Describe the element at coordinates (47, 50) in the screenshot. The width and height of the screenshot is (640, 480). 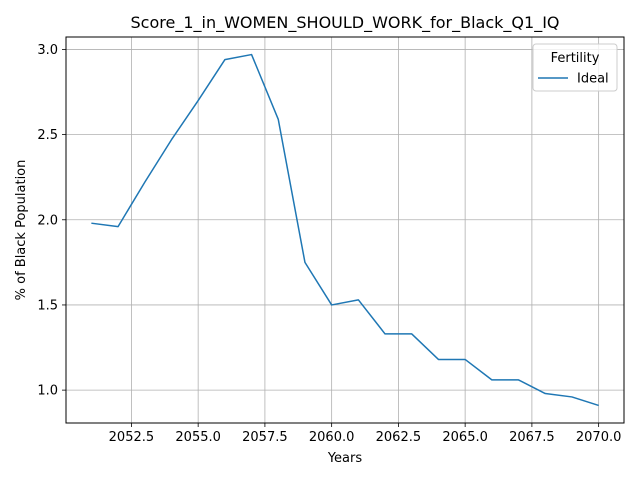
I see `y-tick-label: 3.0` at that location.